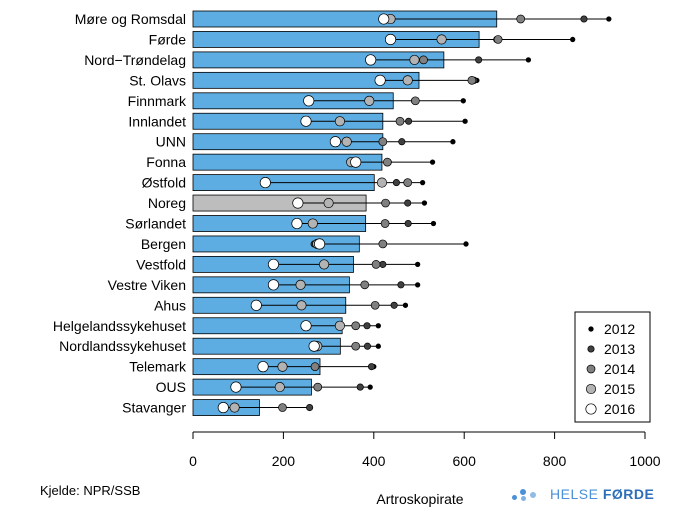 This screenshot has width=677, height=509. I want to click on x-tick-label: 1000, so click(644, 461).